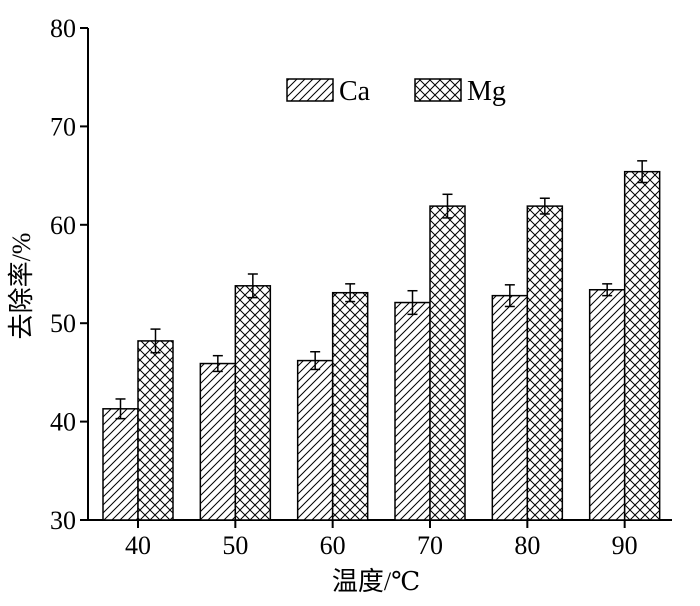 The height and width of the screenshot is (606, 700). Describe the element at coordinates (396, 91) in the screenshot. I see `legend: Ca Mg` at that location.